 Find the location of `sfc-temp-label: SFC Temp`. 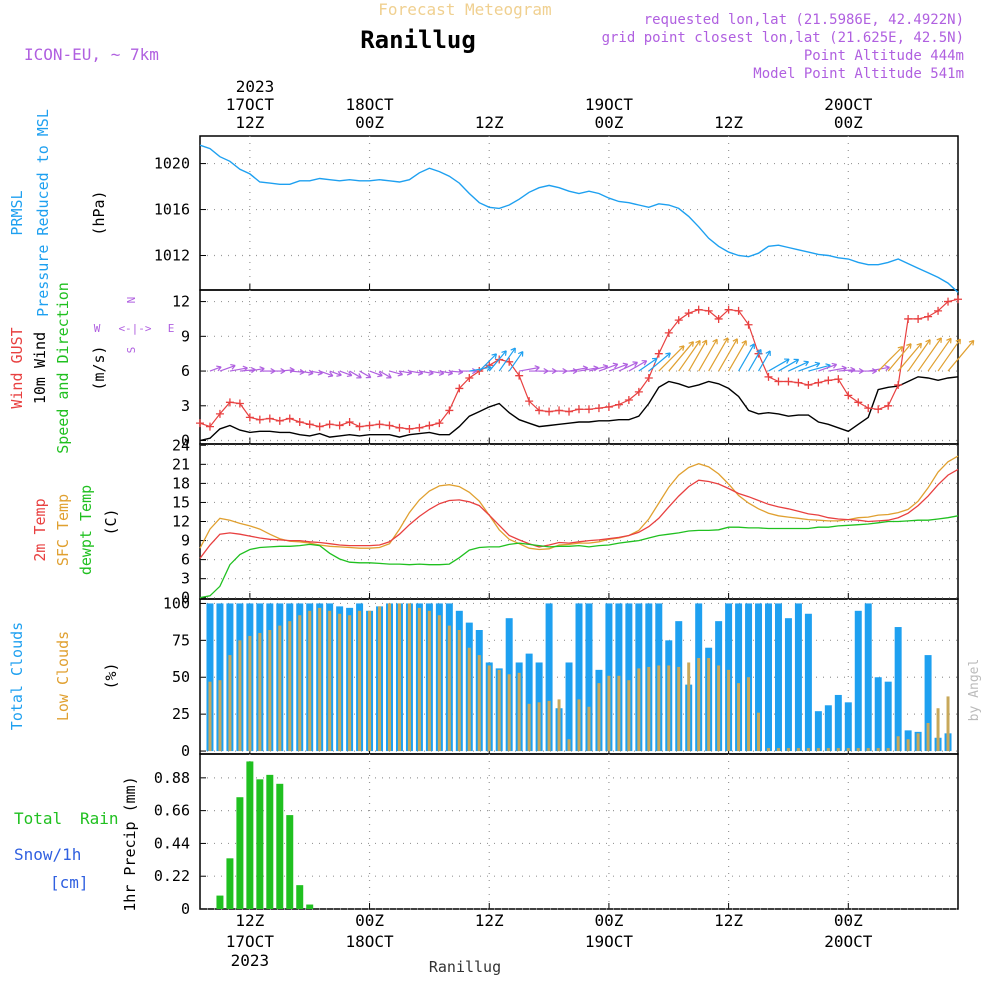

sfc-temp-label: SFC Temp is located at coordinates (63, 530).